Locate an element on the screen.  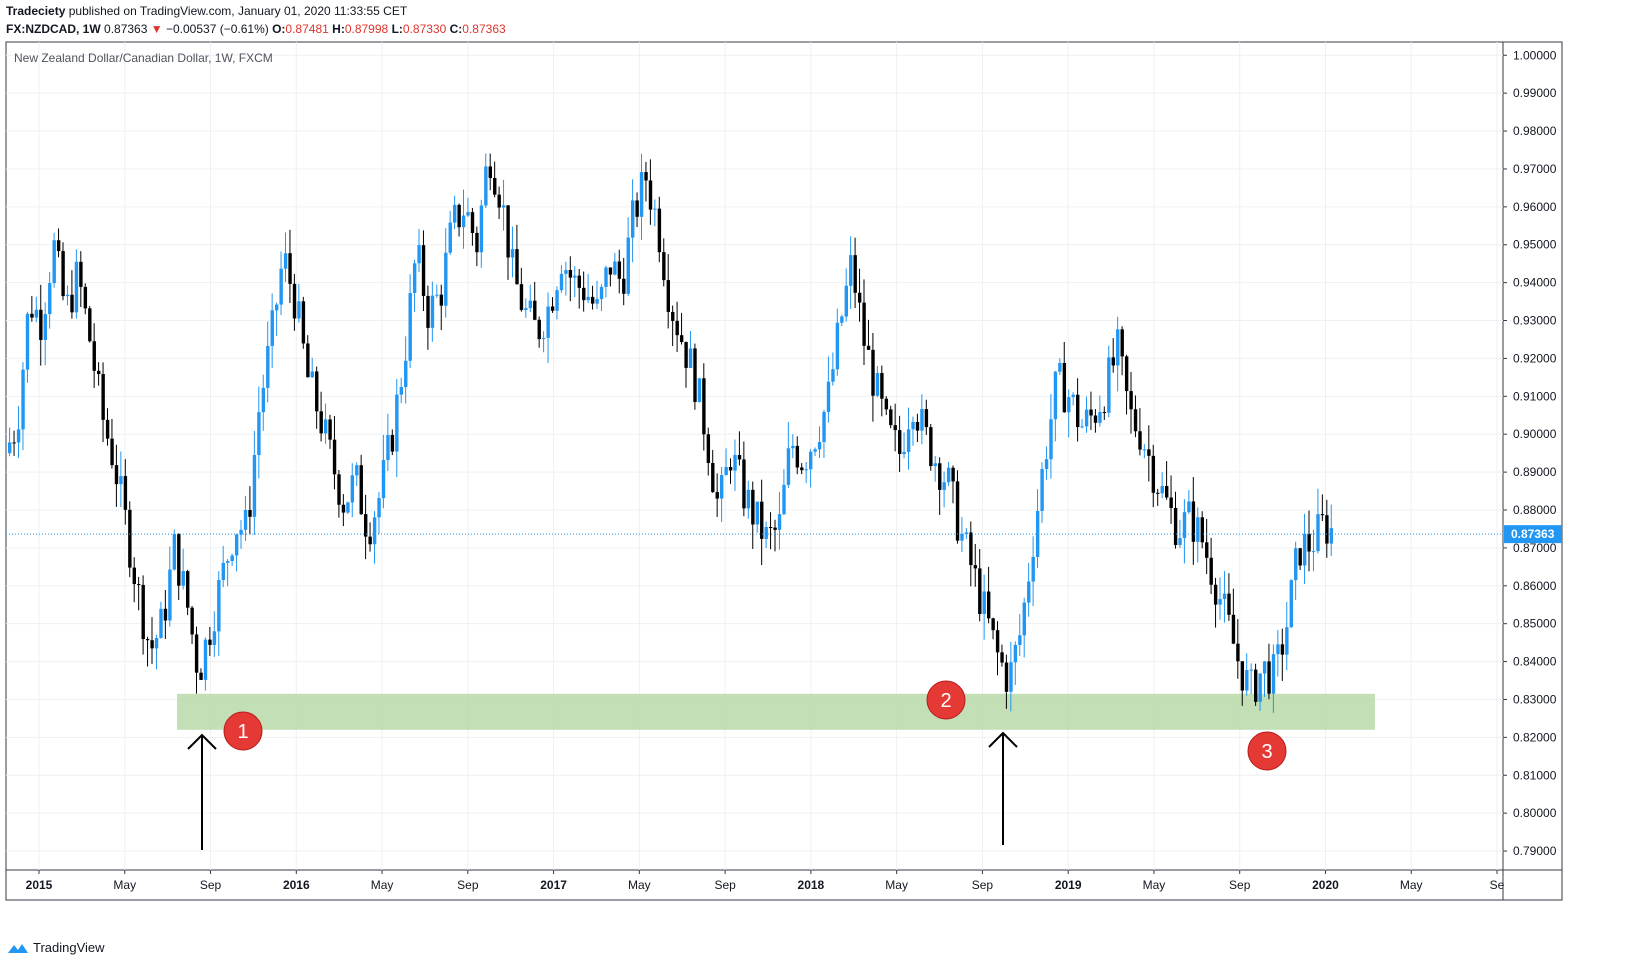
support-zone is located at coordinates (776, 711).